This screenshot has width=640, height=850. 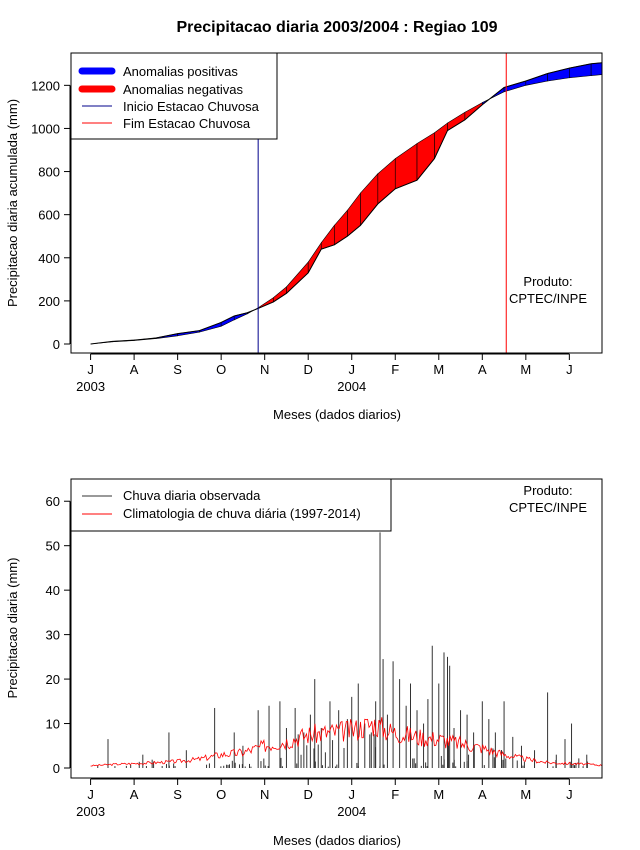 What do you see at coordinates (548, 507) in the screenshot?
I see `bottom-annotation-line2: CPTEC/INPE` at bounding box center [548, 507].